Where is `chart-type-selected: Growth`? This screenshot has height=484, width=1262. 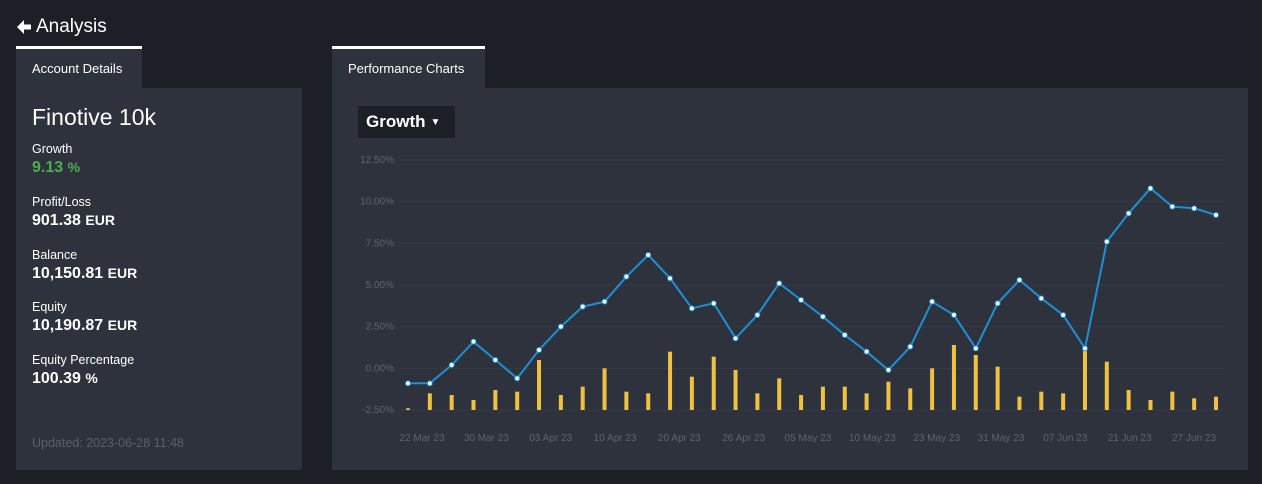
chart-type-selected: Growth is located at coordinates (396, 121).